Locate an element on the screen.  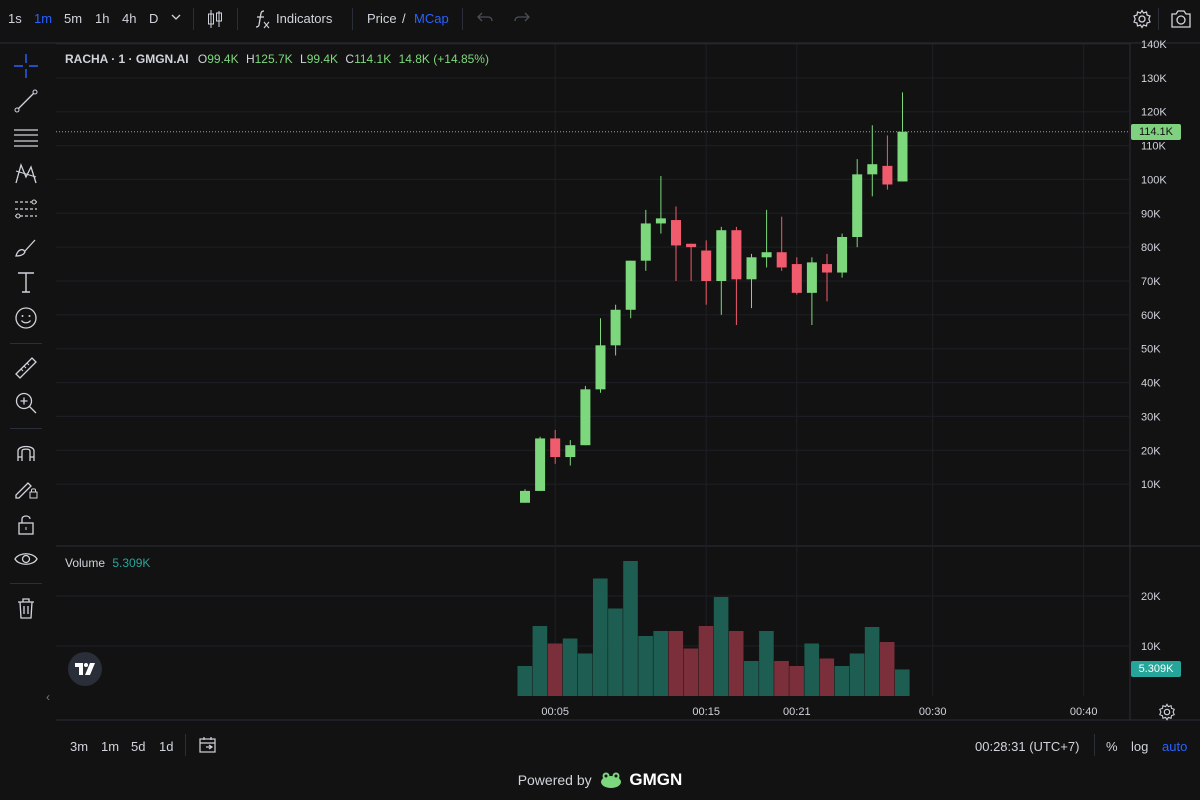
low-key: L is located at coordinates (303, 59).